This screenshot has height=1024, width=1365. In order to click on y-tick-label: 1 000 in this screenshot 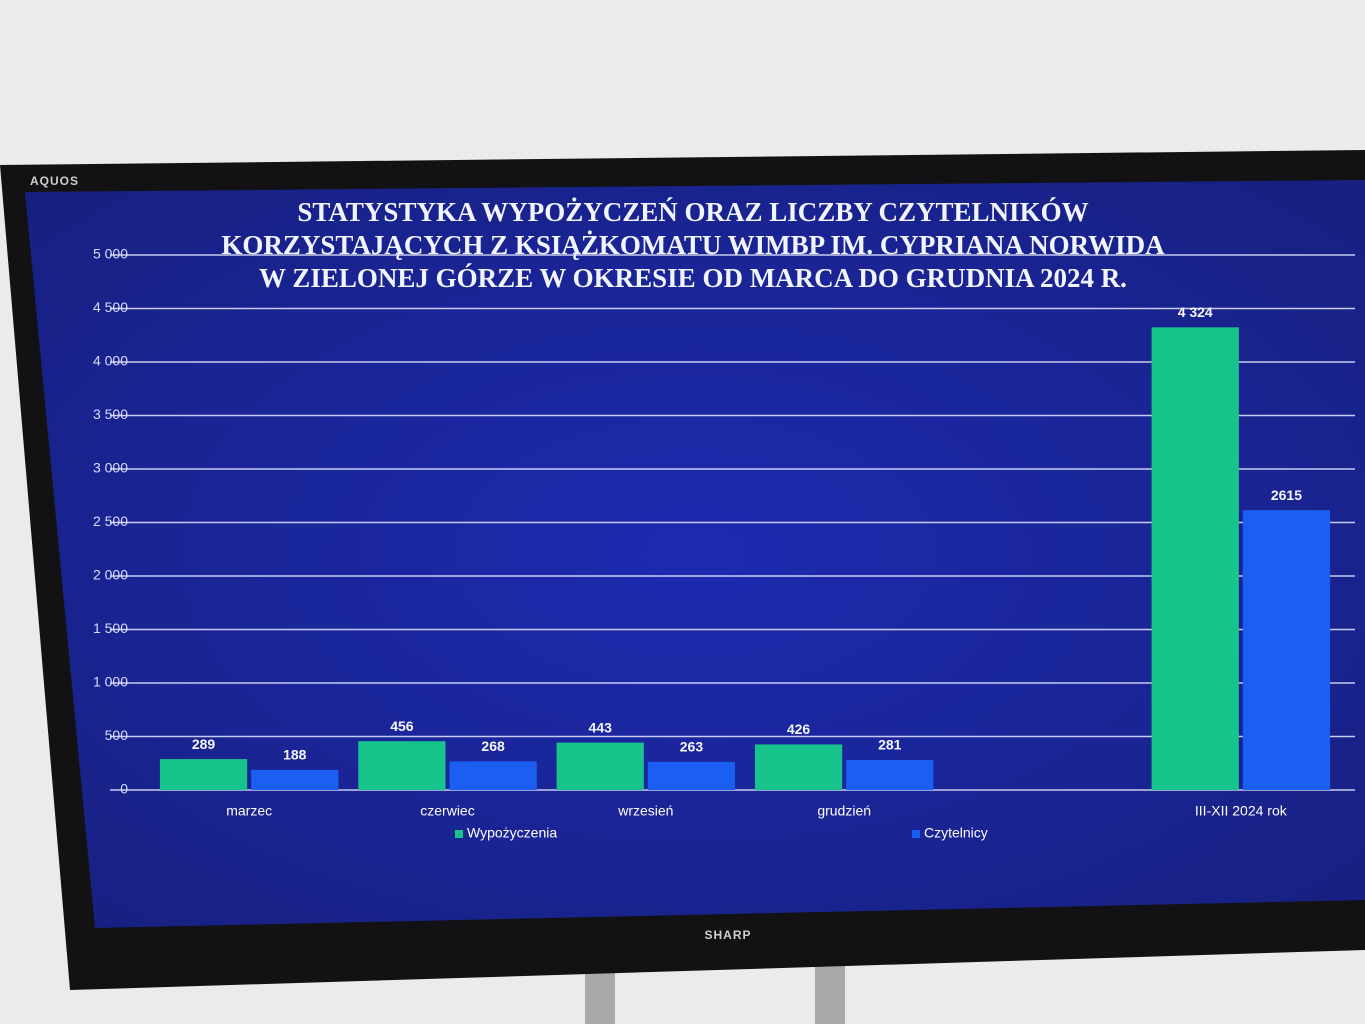, I will do `click(110, 682)`.